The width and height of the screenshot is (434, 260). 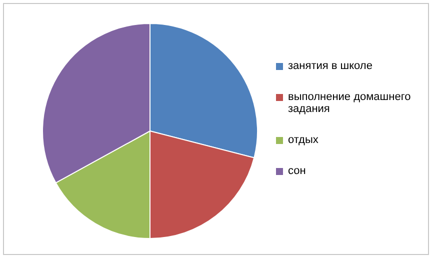 I want to click on legend-label: занятия в школе, so click(x=330, y=66).